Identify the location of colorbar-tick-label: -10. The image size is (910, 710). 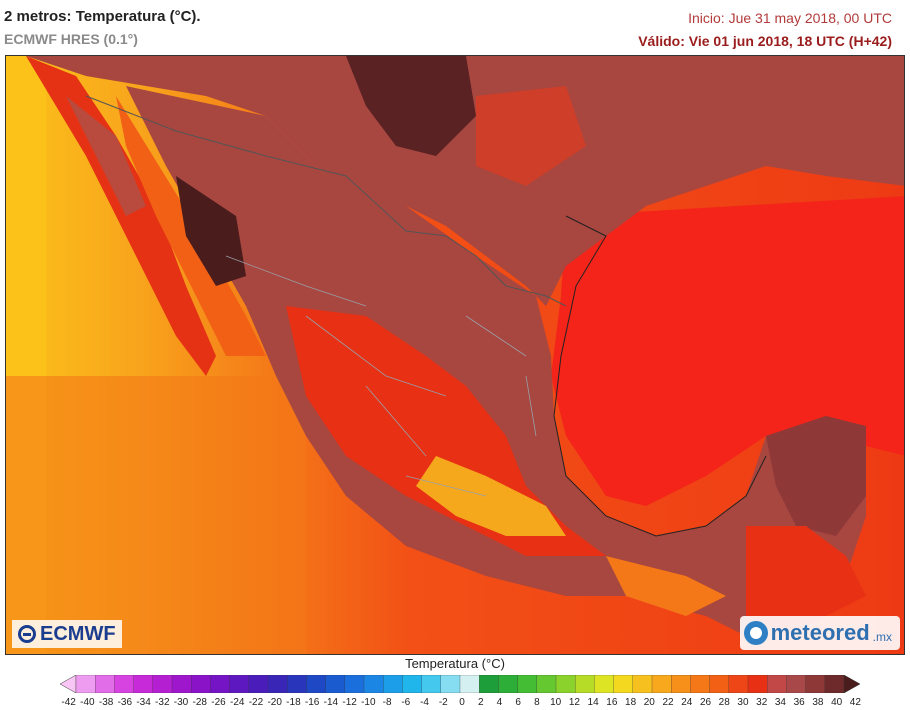
(368, 702).